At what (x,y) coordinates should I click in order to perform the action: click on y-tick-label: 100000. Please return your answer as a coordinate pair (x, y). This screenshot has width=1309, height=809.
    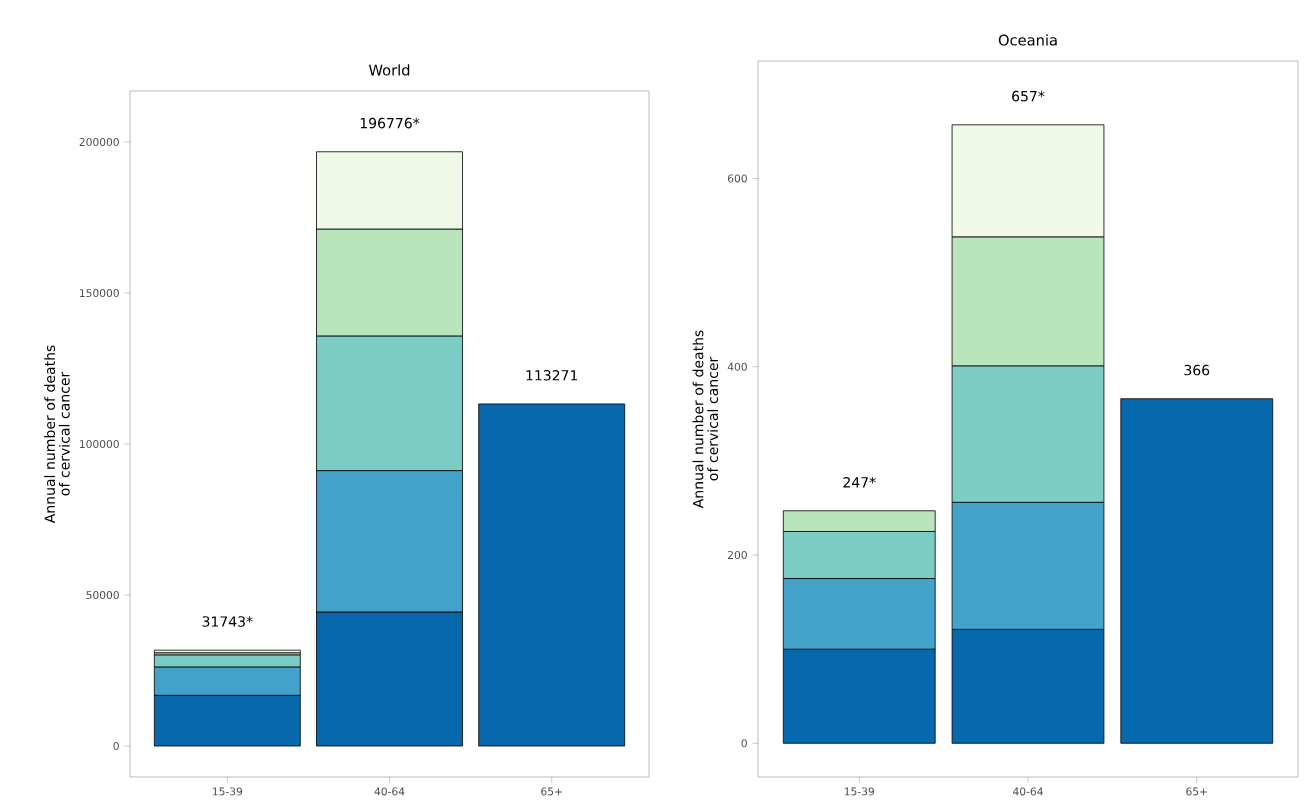
    Looking at the image, I should click on (99, 444).